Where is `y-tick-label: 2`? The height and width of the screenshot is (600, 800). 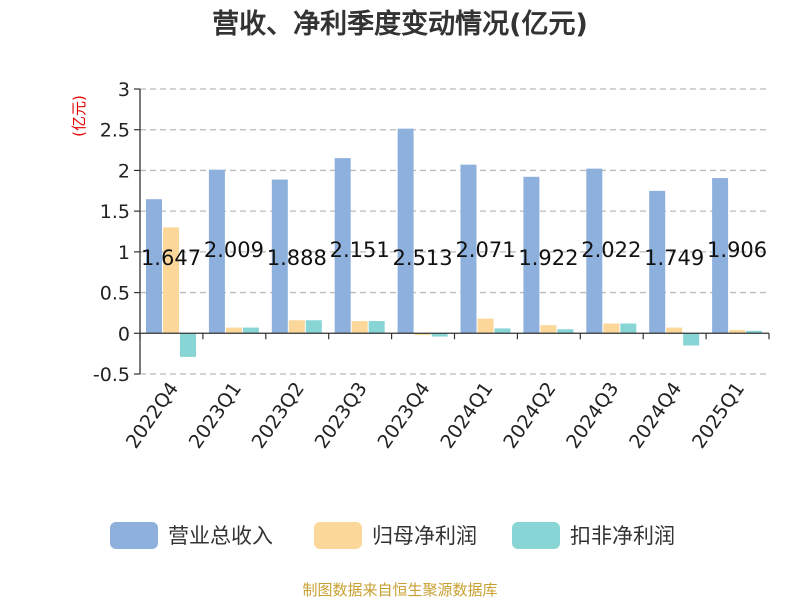
y-tick-label: 2 is located at coordinates (124, 171).